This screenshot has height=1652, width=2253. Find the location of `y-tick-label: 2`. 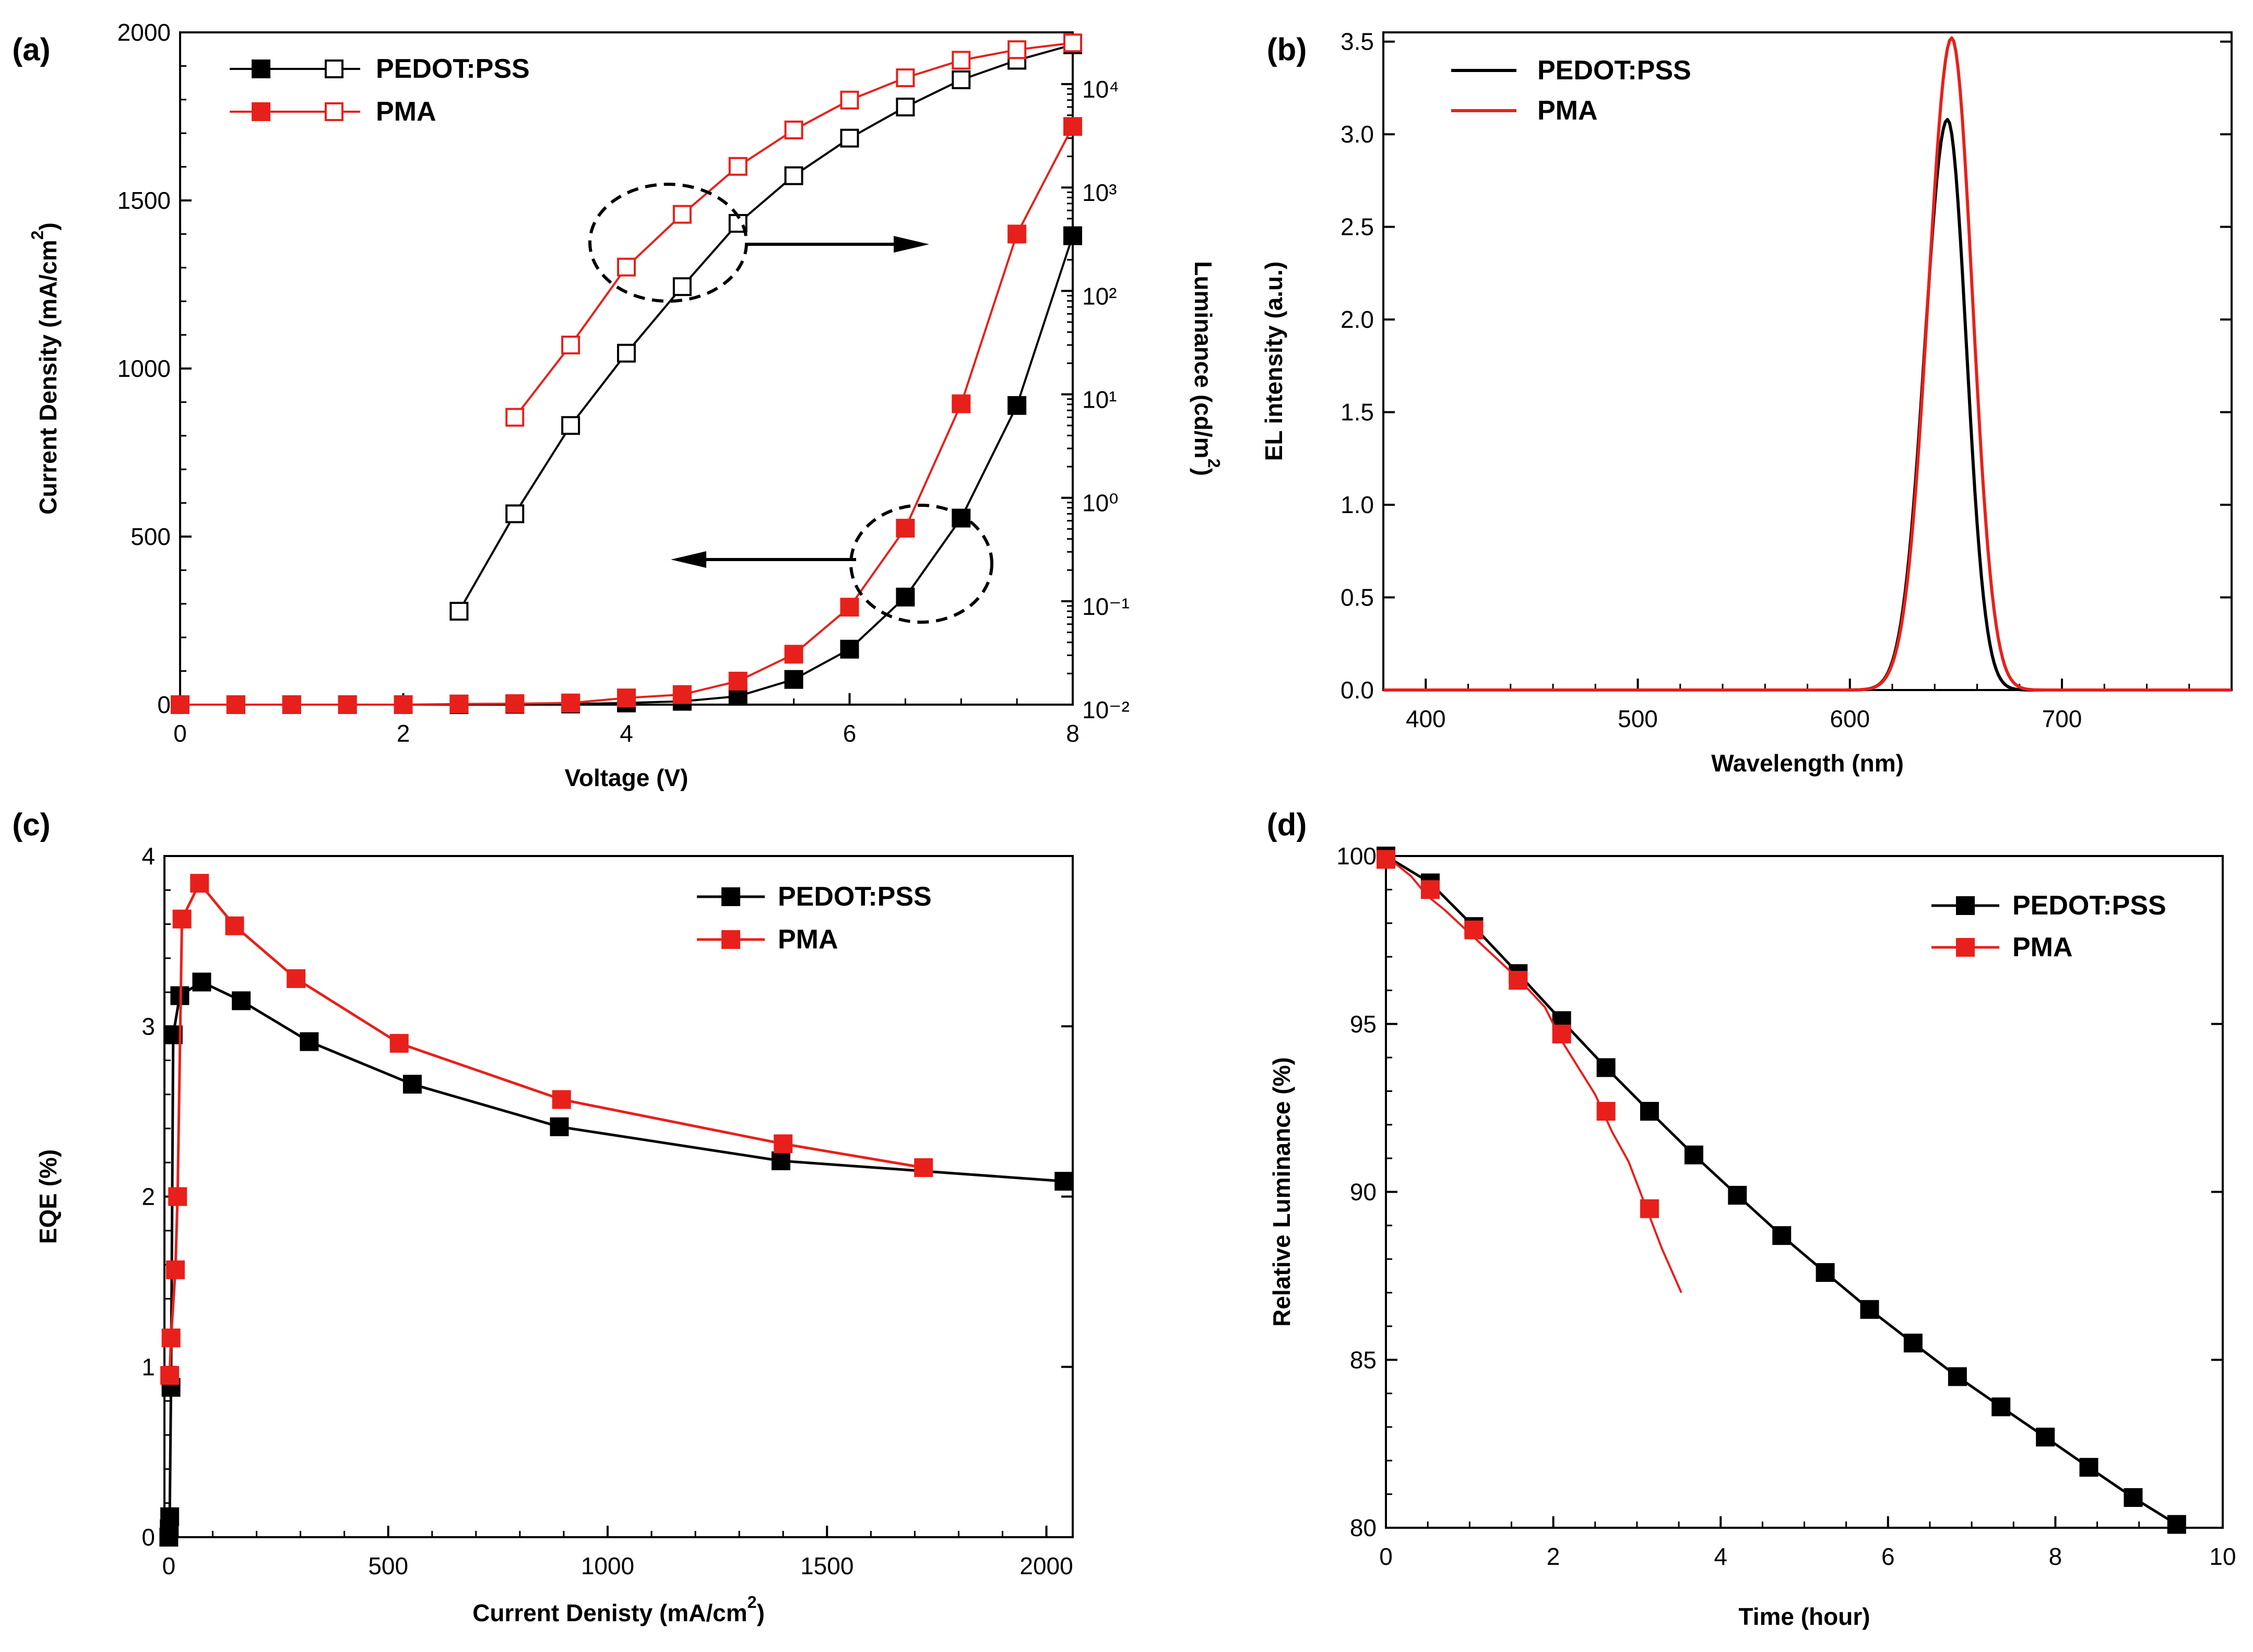

y-tick-label: 2 is located at coordinates (148, 1196).